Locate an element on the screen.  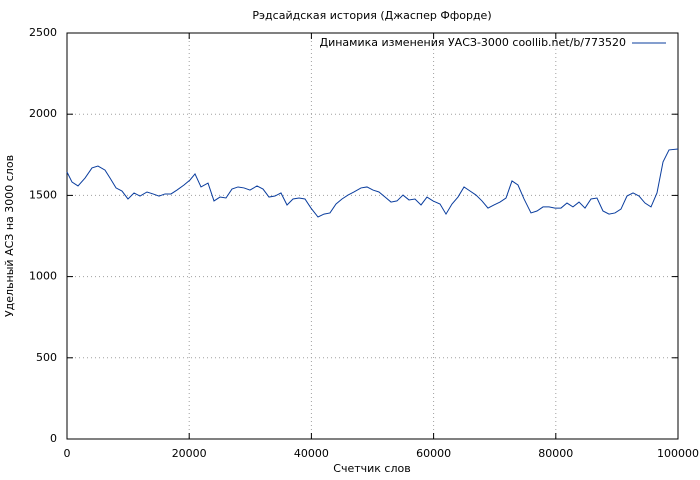
y-axis-label: Удельный АСЗ на 3000 слов is located at coordinates (9, 236).